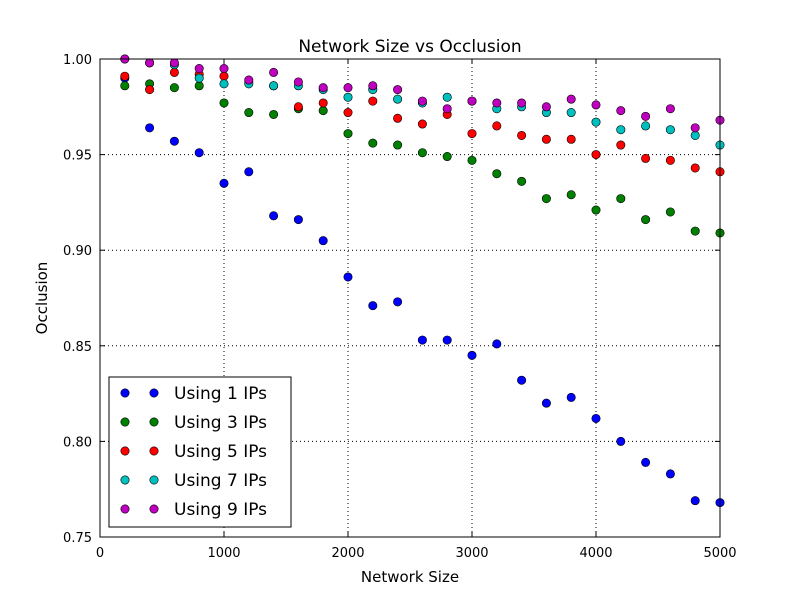 This screenshot has width=800, height=597. I want to click on x-tick-label: 1000, so click(223, 553).